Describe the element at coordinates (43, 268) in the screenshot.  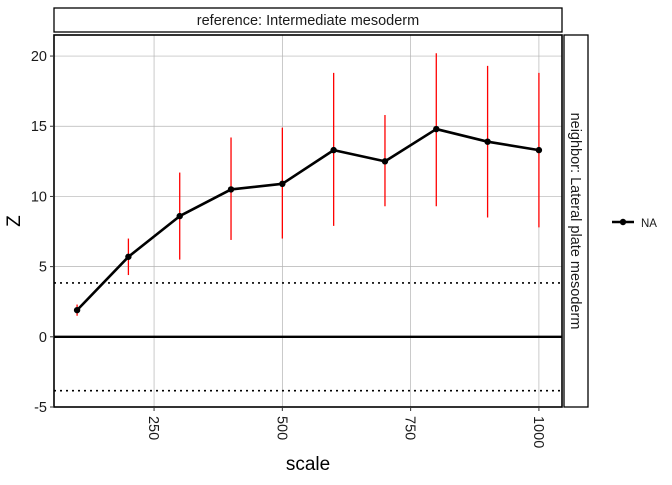
I see `y-tick-label: 5` at that location.